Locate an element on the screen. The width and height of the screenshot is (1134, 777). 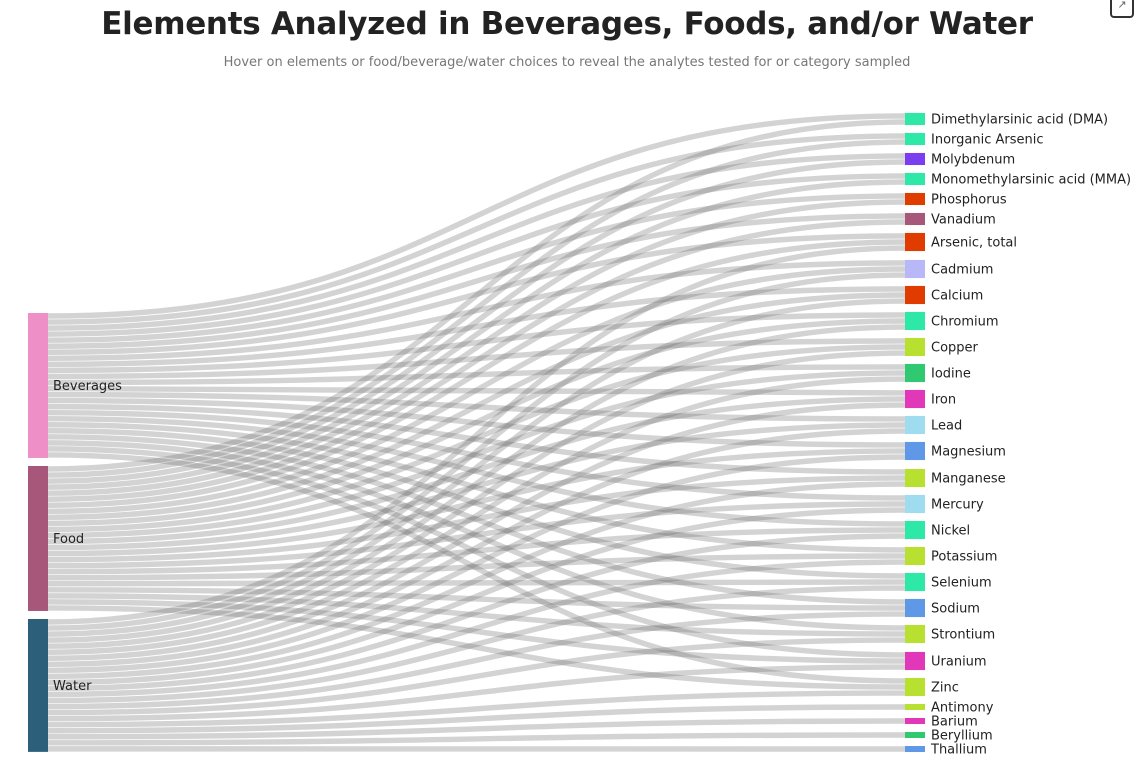
link-water-selenium is located at coordinates (476, 644).